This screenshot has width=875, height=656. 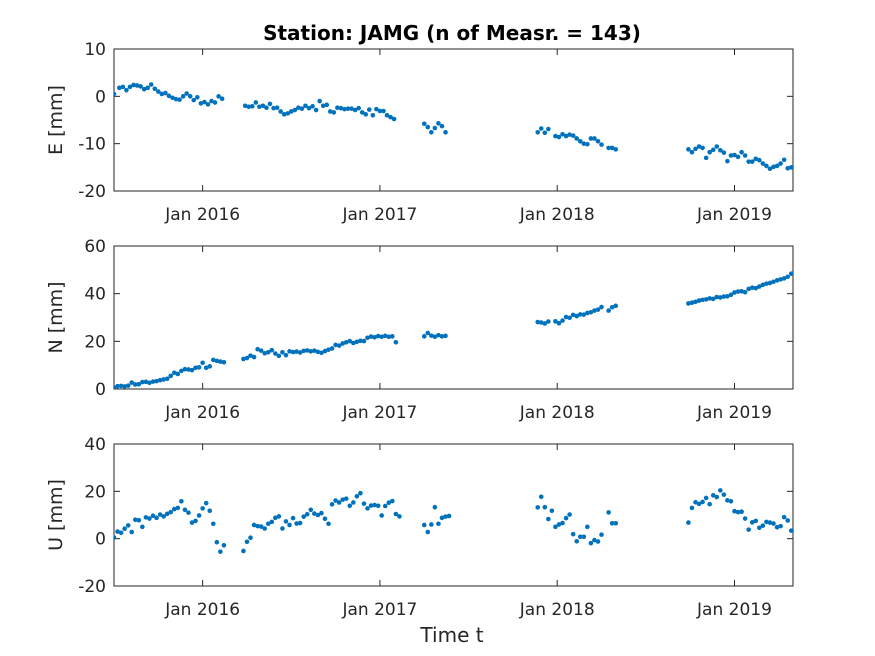 I want to click on x-tick-label: Jan 2017, so click(x=379, y=610).